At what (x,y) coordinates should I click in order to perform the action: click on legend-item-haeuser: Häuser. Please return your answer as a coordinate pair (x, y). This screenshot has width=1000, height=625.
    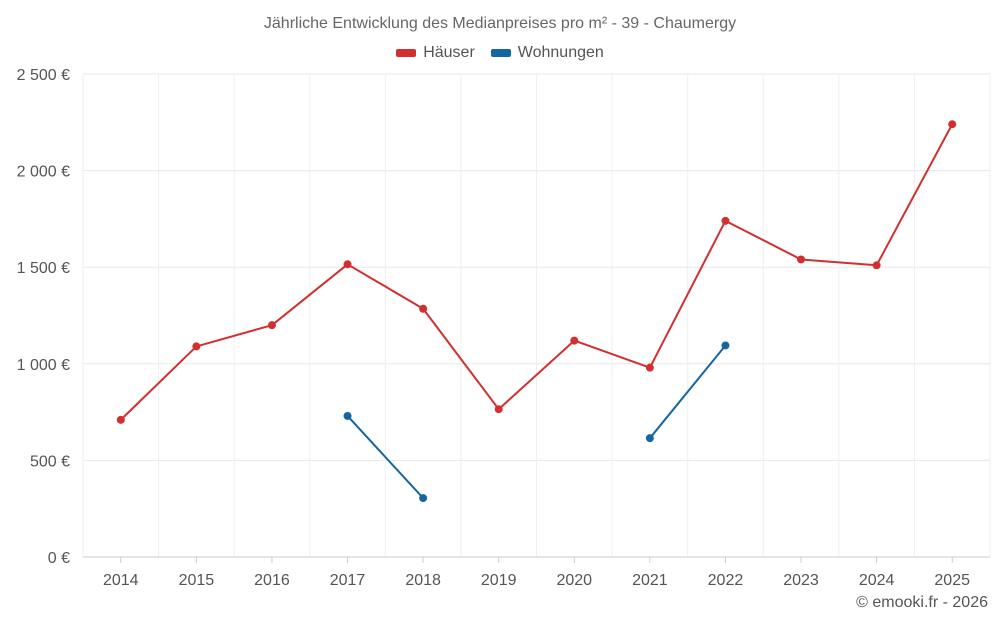
    Looking at the image, I should click on (435, 53).